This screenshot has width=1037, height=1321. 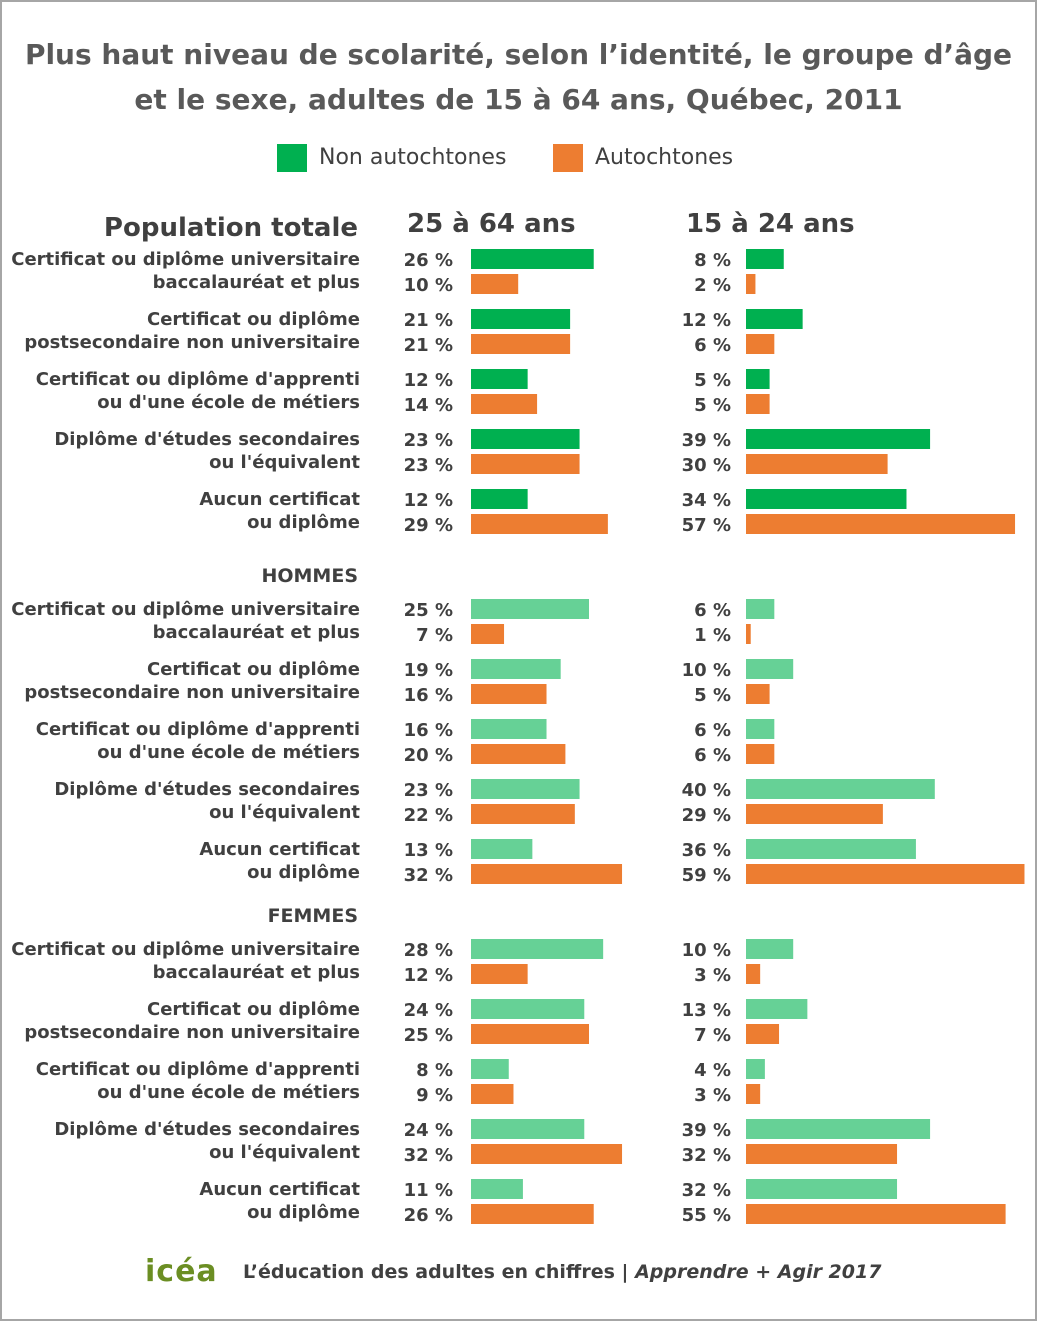 What do you see at coordinates (770, 224) in the screenshot?
I see `column-header-15-24: 15 à 24 ans` at bounding box center [770, 224].